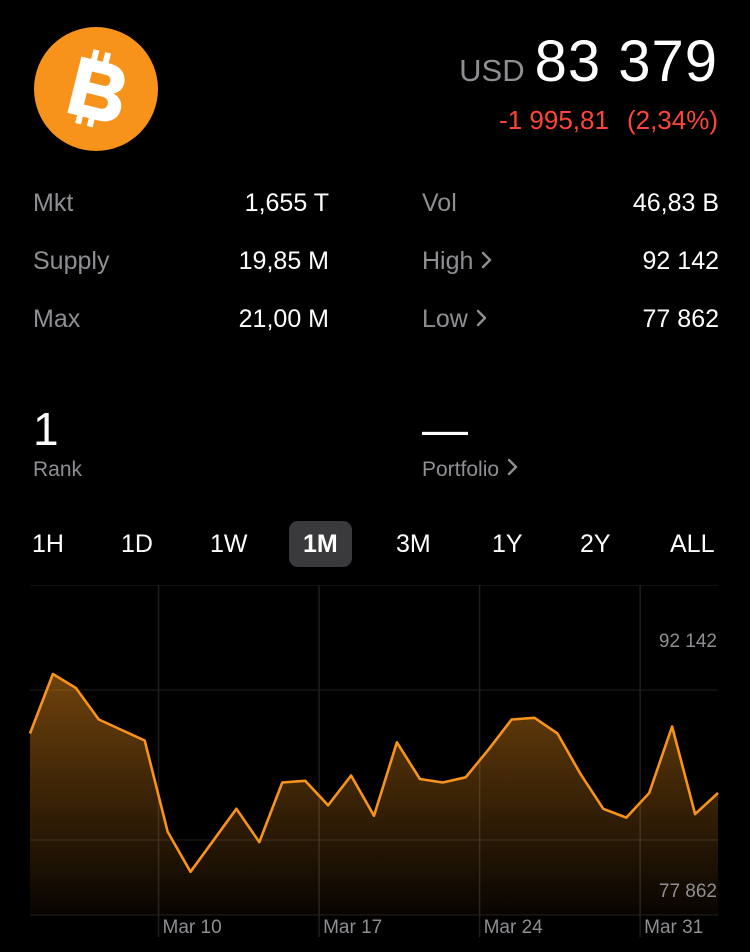  What do you see at coordinates (554, 120) in the screenshot?
I see `change-value: -1 995,81` at bounding box center [554, 120].